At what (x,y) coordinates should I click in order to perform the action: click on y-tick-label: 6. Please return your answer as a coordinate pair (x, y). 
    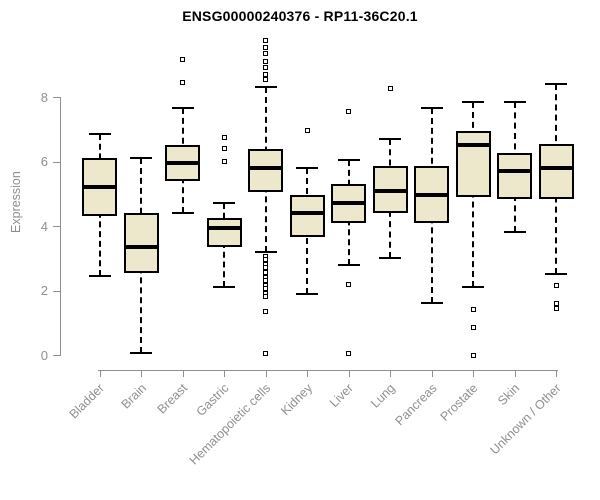
    Looking at the image, I should click on (44, 161).